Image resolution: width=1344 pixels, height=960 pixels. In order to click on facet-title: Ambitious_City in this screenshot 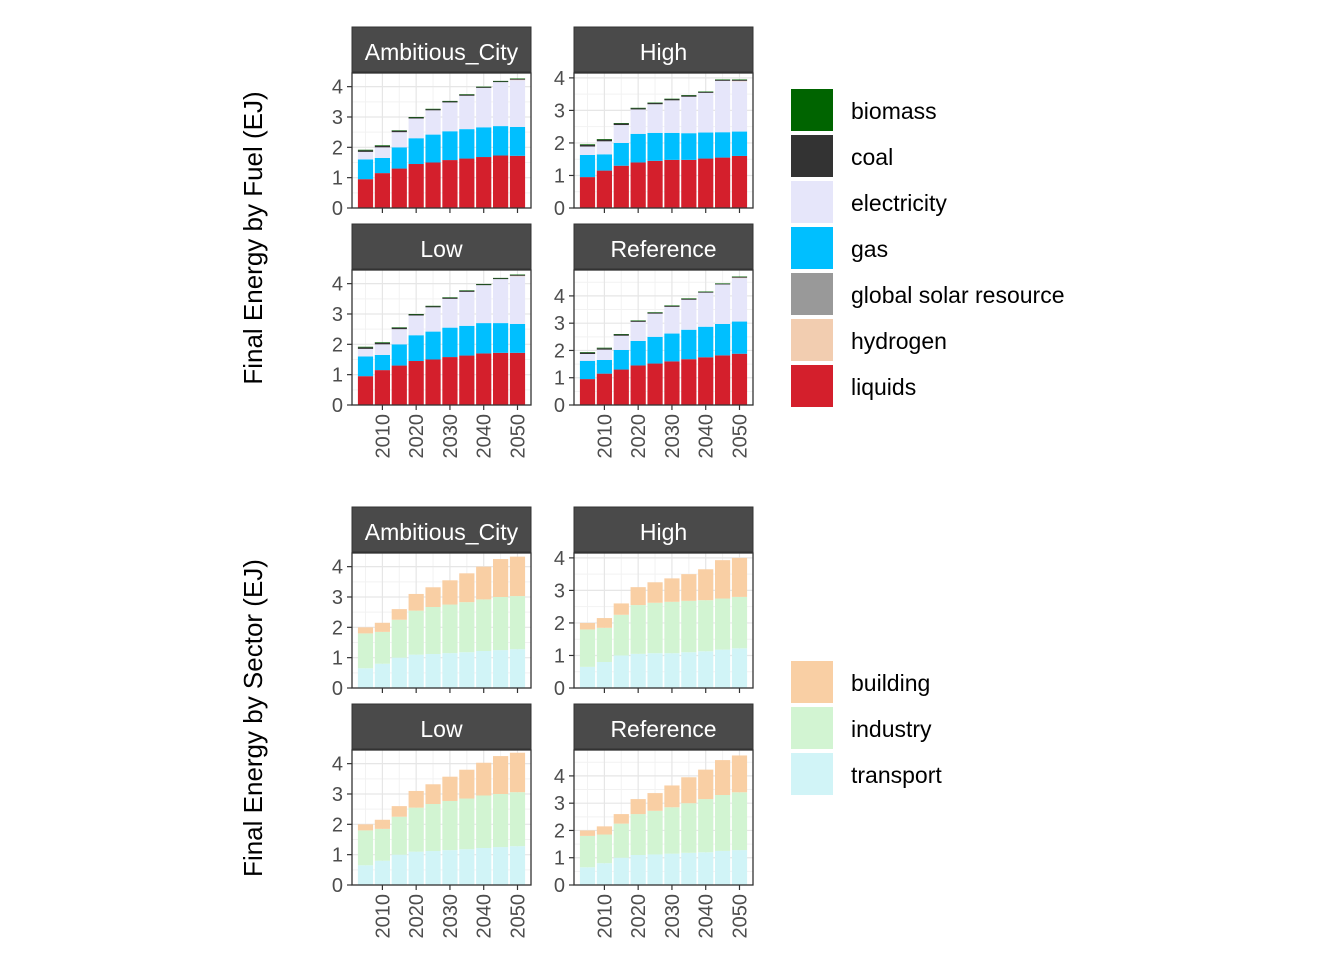, I will do `click(442, 532)`.